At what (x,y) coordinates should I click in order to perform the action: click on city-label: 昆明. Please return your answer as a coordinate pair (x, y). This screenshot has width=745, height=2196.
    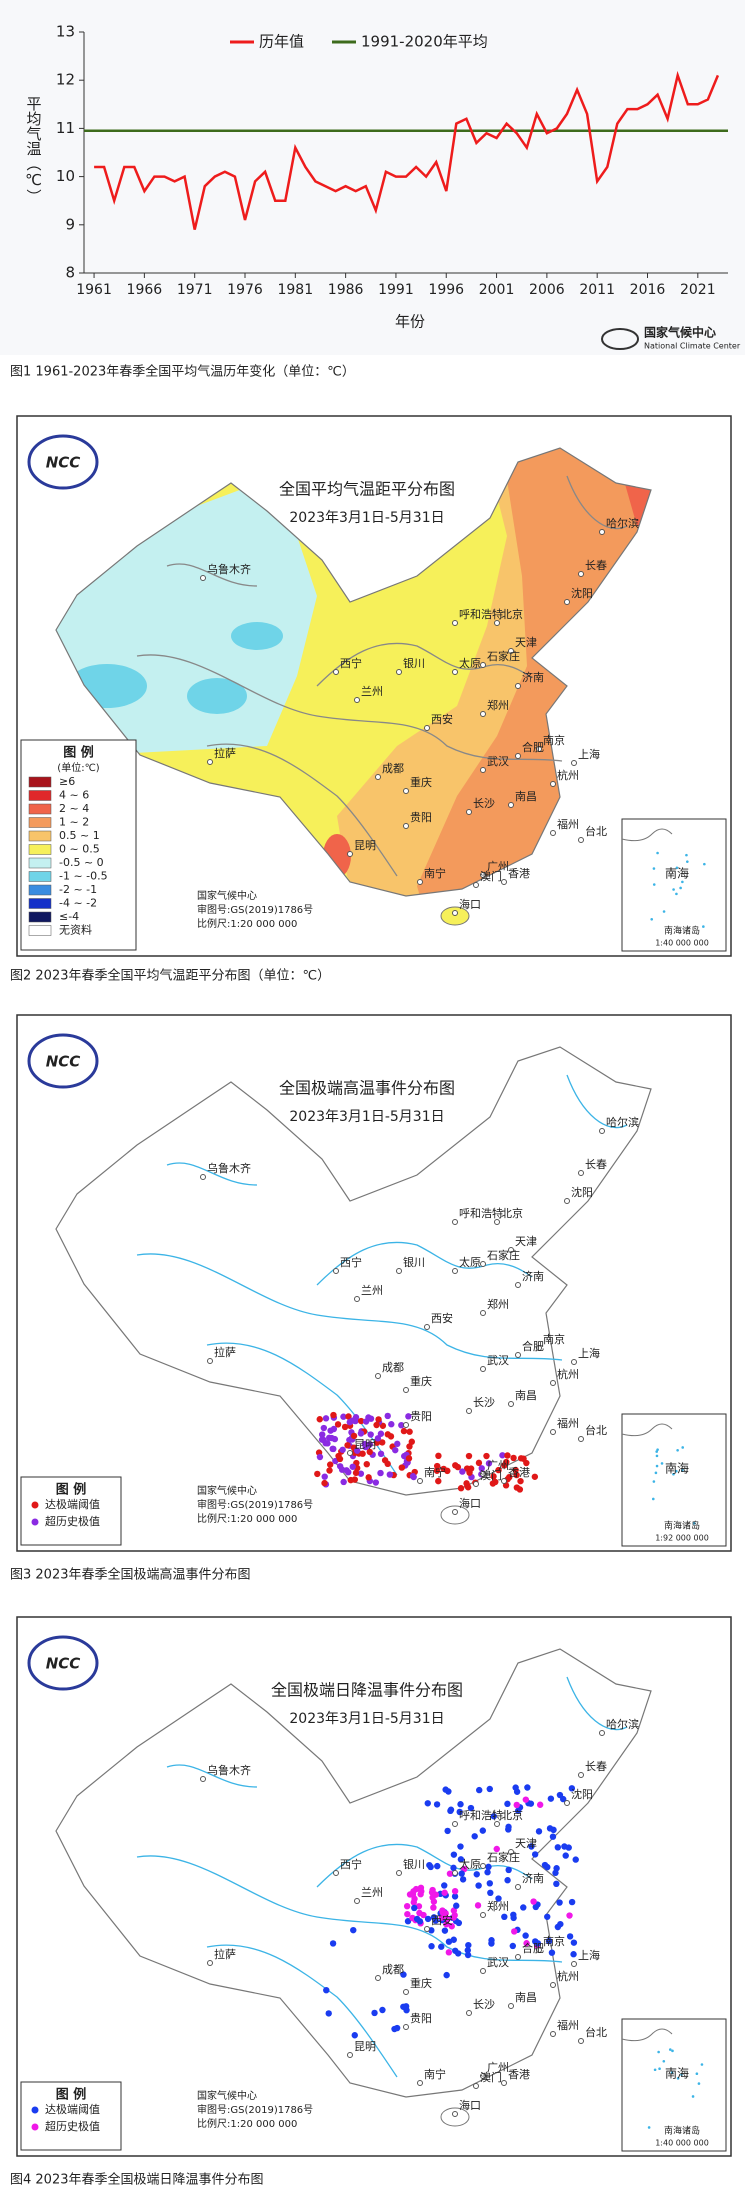
    Looking at the image, I should click on (365, 2046).